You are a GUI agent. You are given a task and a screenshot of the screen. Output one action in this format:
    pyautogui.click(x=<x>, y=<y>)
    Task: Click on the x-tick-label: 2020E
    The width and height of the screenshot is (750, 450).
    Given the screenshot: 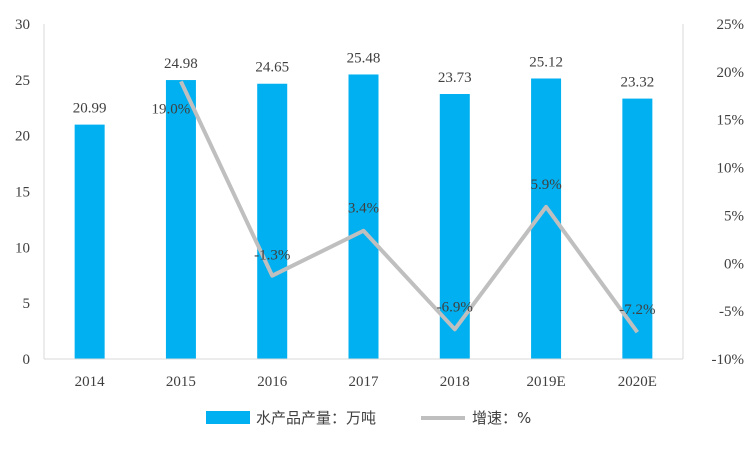 What is the action you would take?
    pyautogui.click(x=637, y=382)
    